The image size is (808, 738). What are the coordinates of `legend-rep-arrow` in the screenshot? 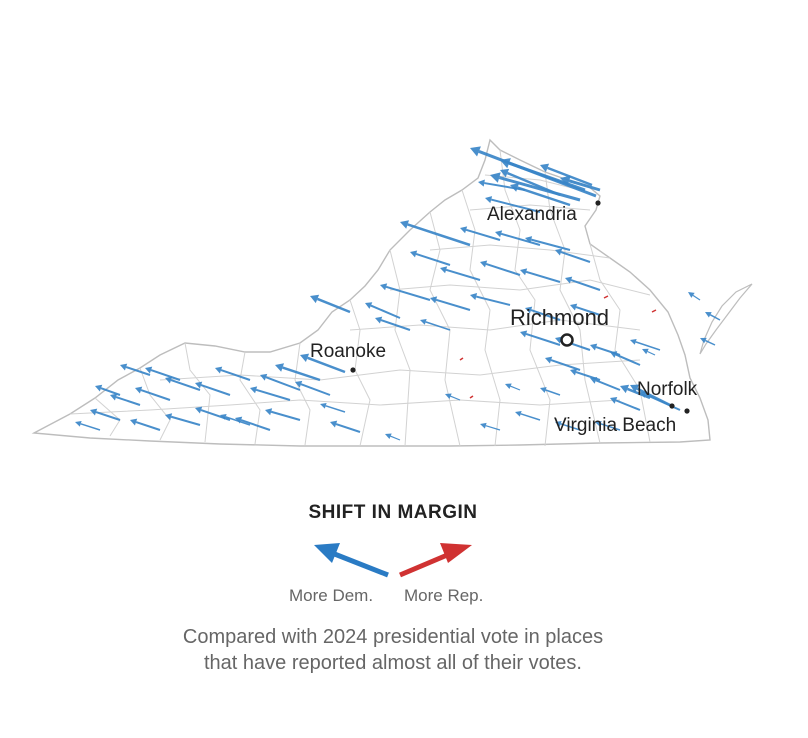 It's located at (435, 560).